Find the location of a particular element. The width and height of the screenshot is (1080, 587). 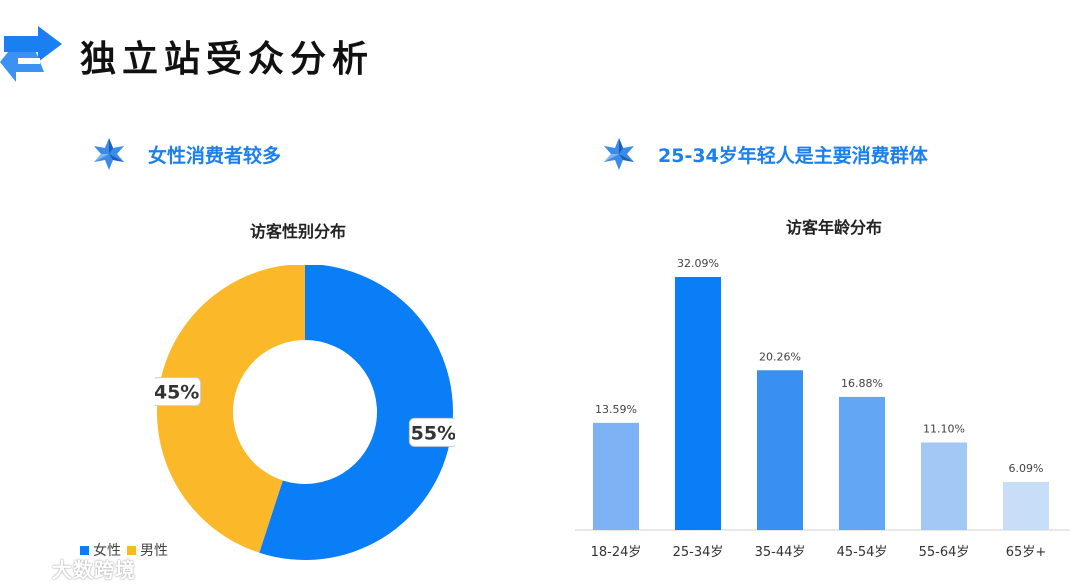

legend-item-female: 女性 is located at coordinates (100, 550).